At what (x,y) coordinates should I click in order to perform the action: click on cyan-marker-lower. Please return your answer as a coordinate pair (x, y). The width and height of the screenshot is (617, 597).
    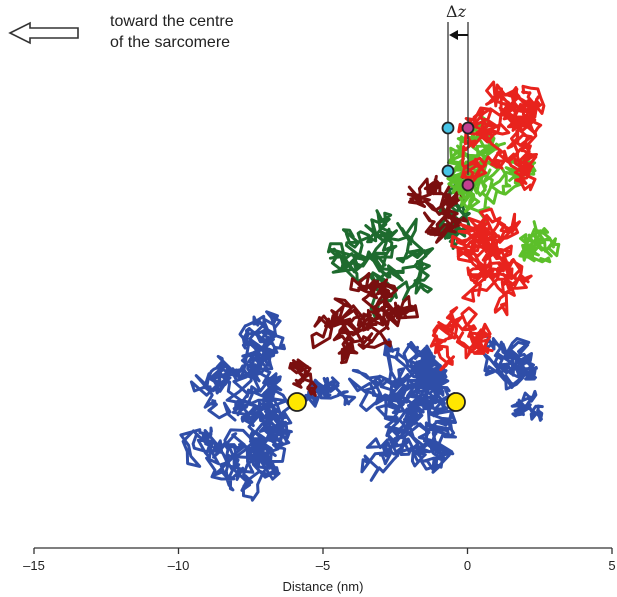
    Looking at the image, I should click on (448, 171).